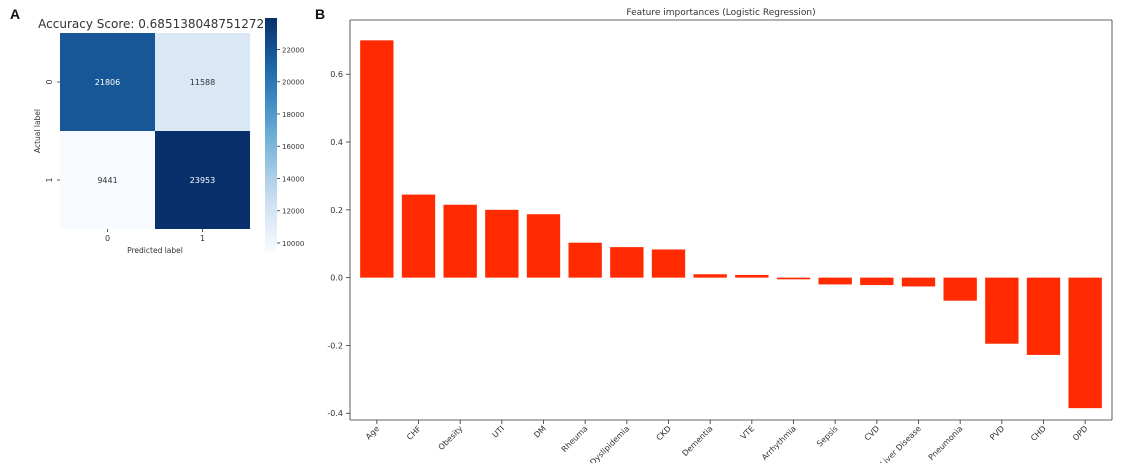 The height and width of the screenshot is (463, 1124). Describe the element at coordinates (37, 131) in the screenshot. I see `confusion-matrix-y-axis-label: Actual label` at that location.